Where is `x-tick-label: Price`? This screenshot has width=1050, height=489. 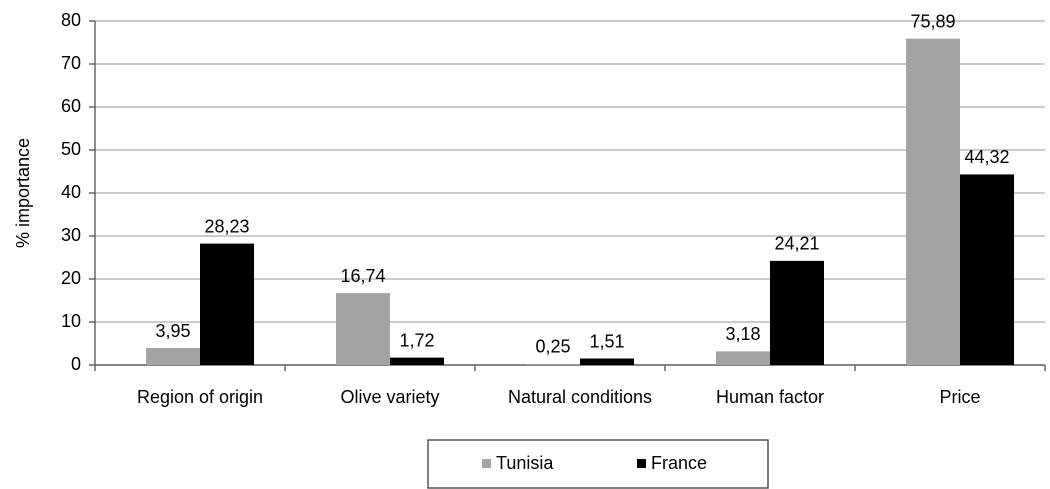 x-tick-label: Price is located at coordinates (959, 397).